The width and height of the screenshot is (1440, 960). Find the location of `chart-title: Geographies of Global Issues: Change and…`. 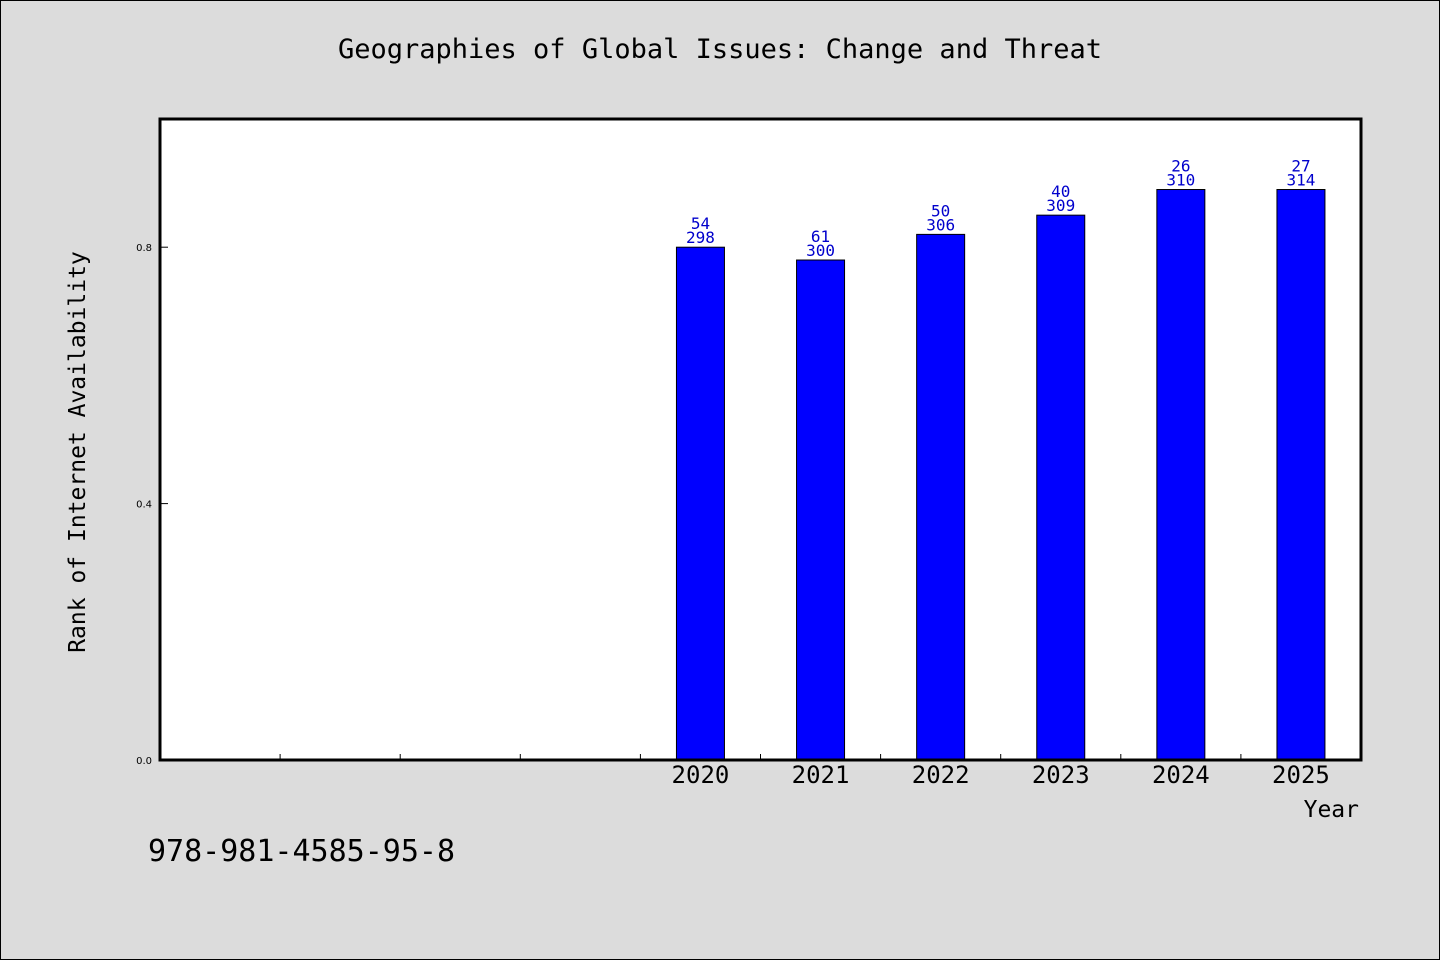

chart-title: Geographies of Global Issues: Change and… is located at coordinates (719, 49).